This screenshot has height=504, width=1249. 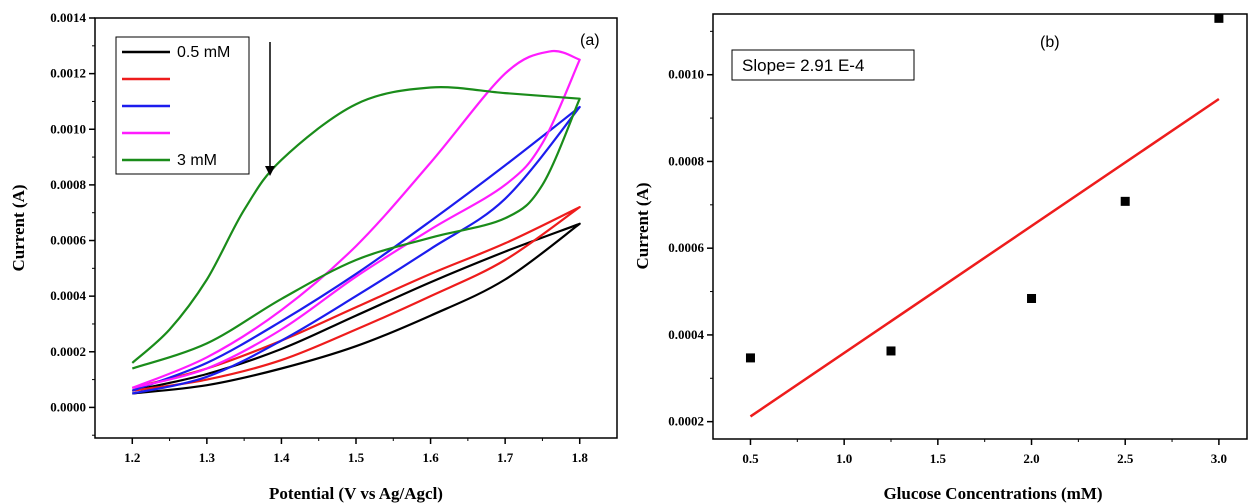 What do you see at coordinates (430, 457) in the screenshot?
I see `x-tick-label-a: 1.6` at bounding box center [430, 457].